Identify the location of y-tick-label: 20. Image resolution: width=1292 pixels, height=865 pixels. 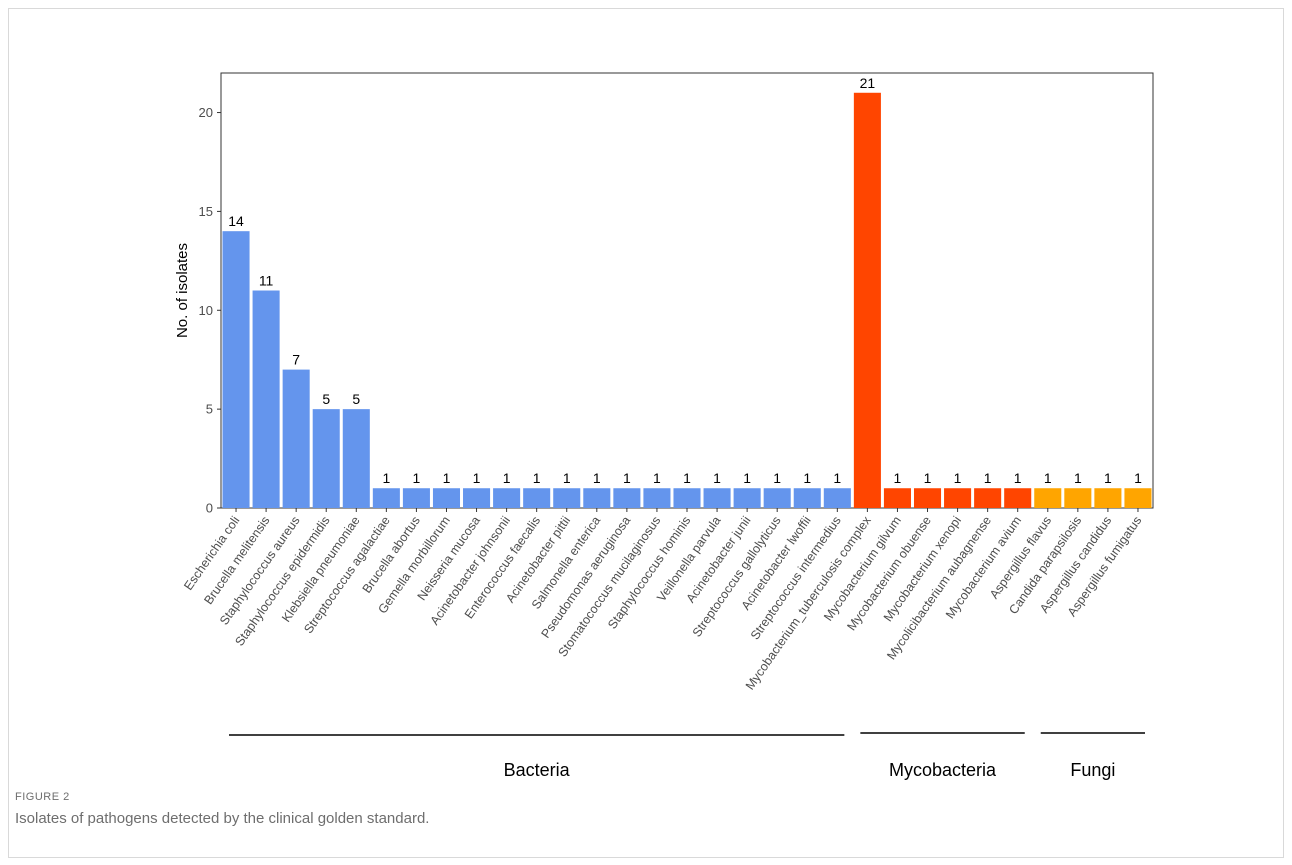
(206, 112).